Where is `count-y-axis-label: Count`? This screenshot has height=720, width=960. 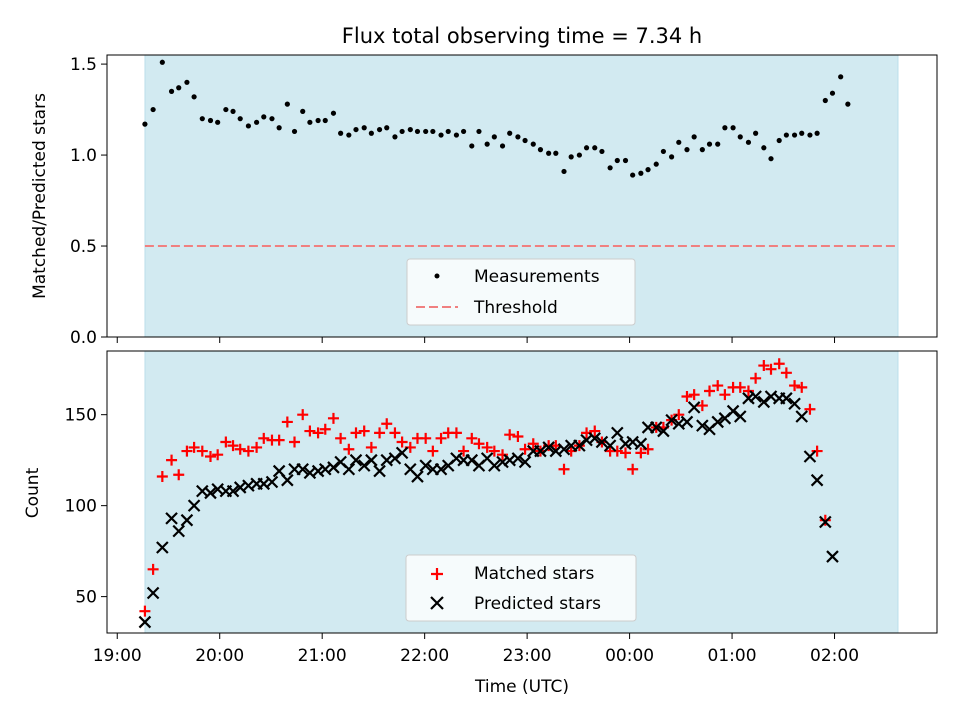
count-y-axis-label: Count is located at coordinates (33, 492).